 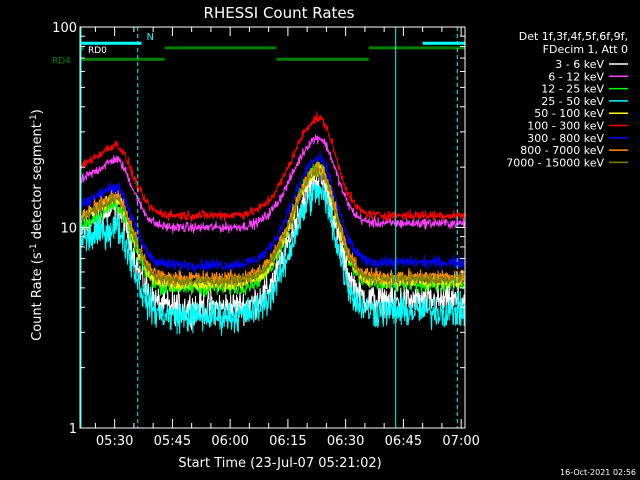 I want to click on state-marker, so click(x=82, y=49).